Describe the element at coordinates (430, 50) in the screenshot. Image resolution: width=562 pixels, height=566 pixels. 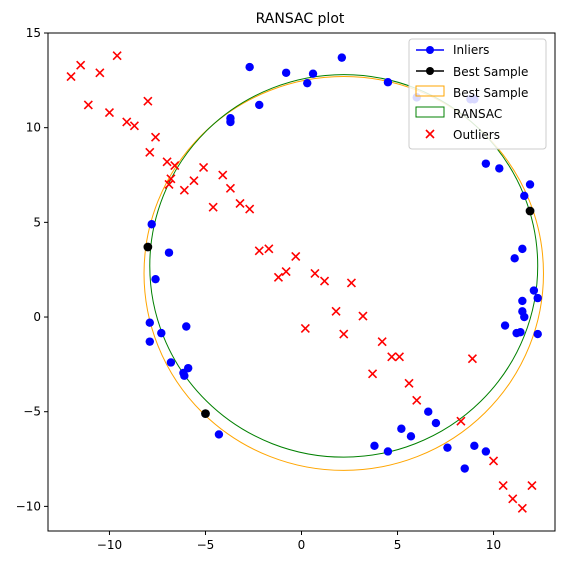
I see `legend-marker-inliers` at that location.